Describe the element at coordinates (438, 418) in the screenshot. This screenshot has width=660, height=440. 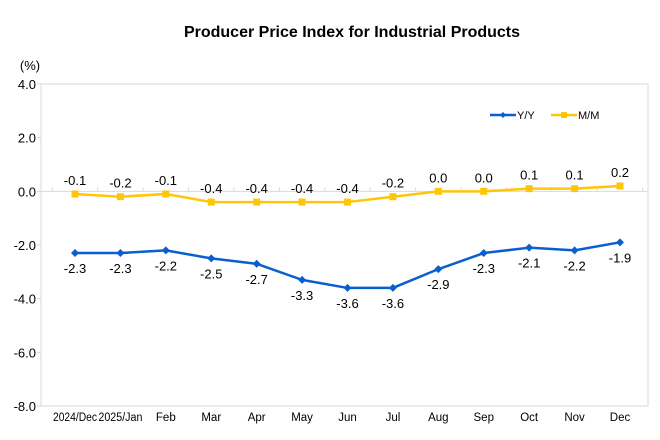
I see `x-tick-label: Aug` at that location.